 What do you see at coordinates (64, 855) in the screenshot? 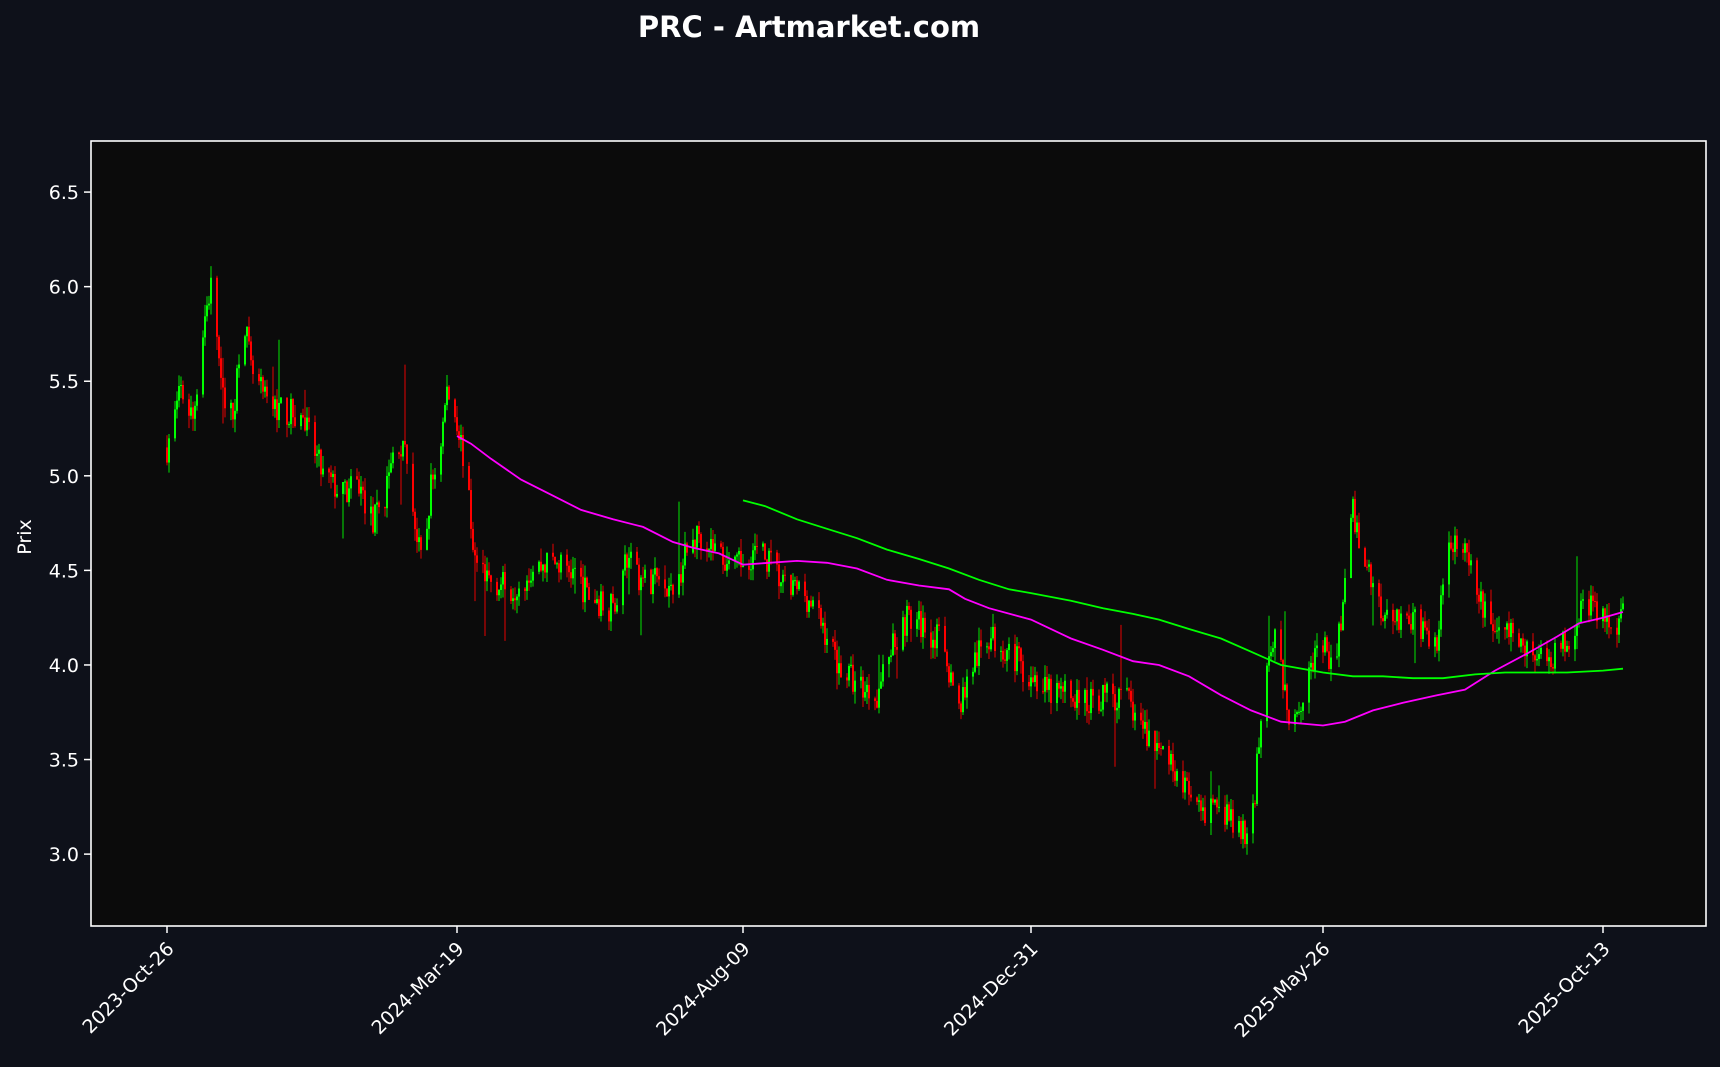
I see `y-tick-label: 3.0` at bounding box center [64, 855].